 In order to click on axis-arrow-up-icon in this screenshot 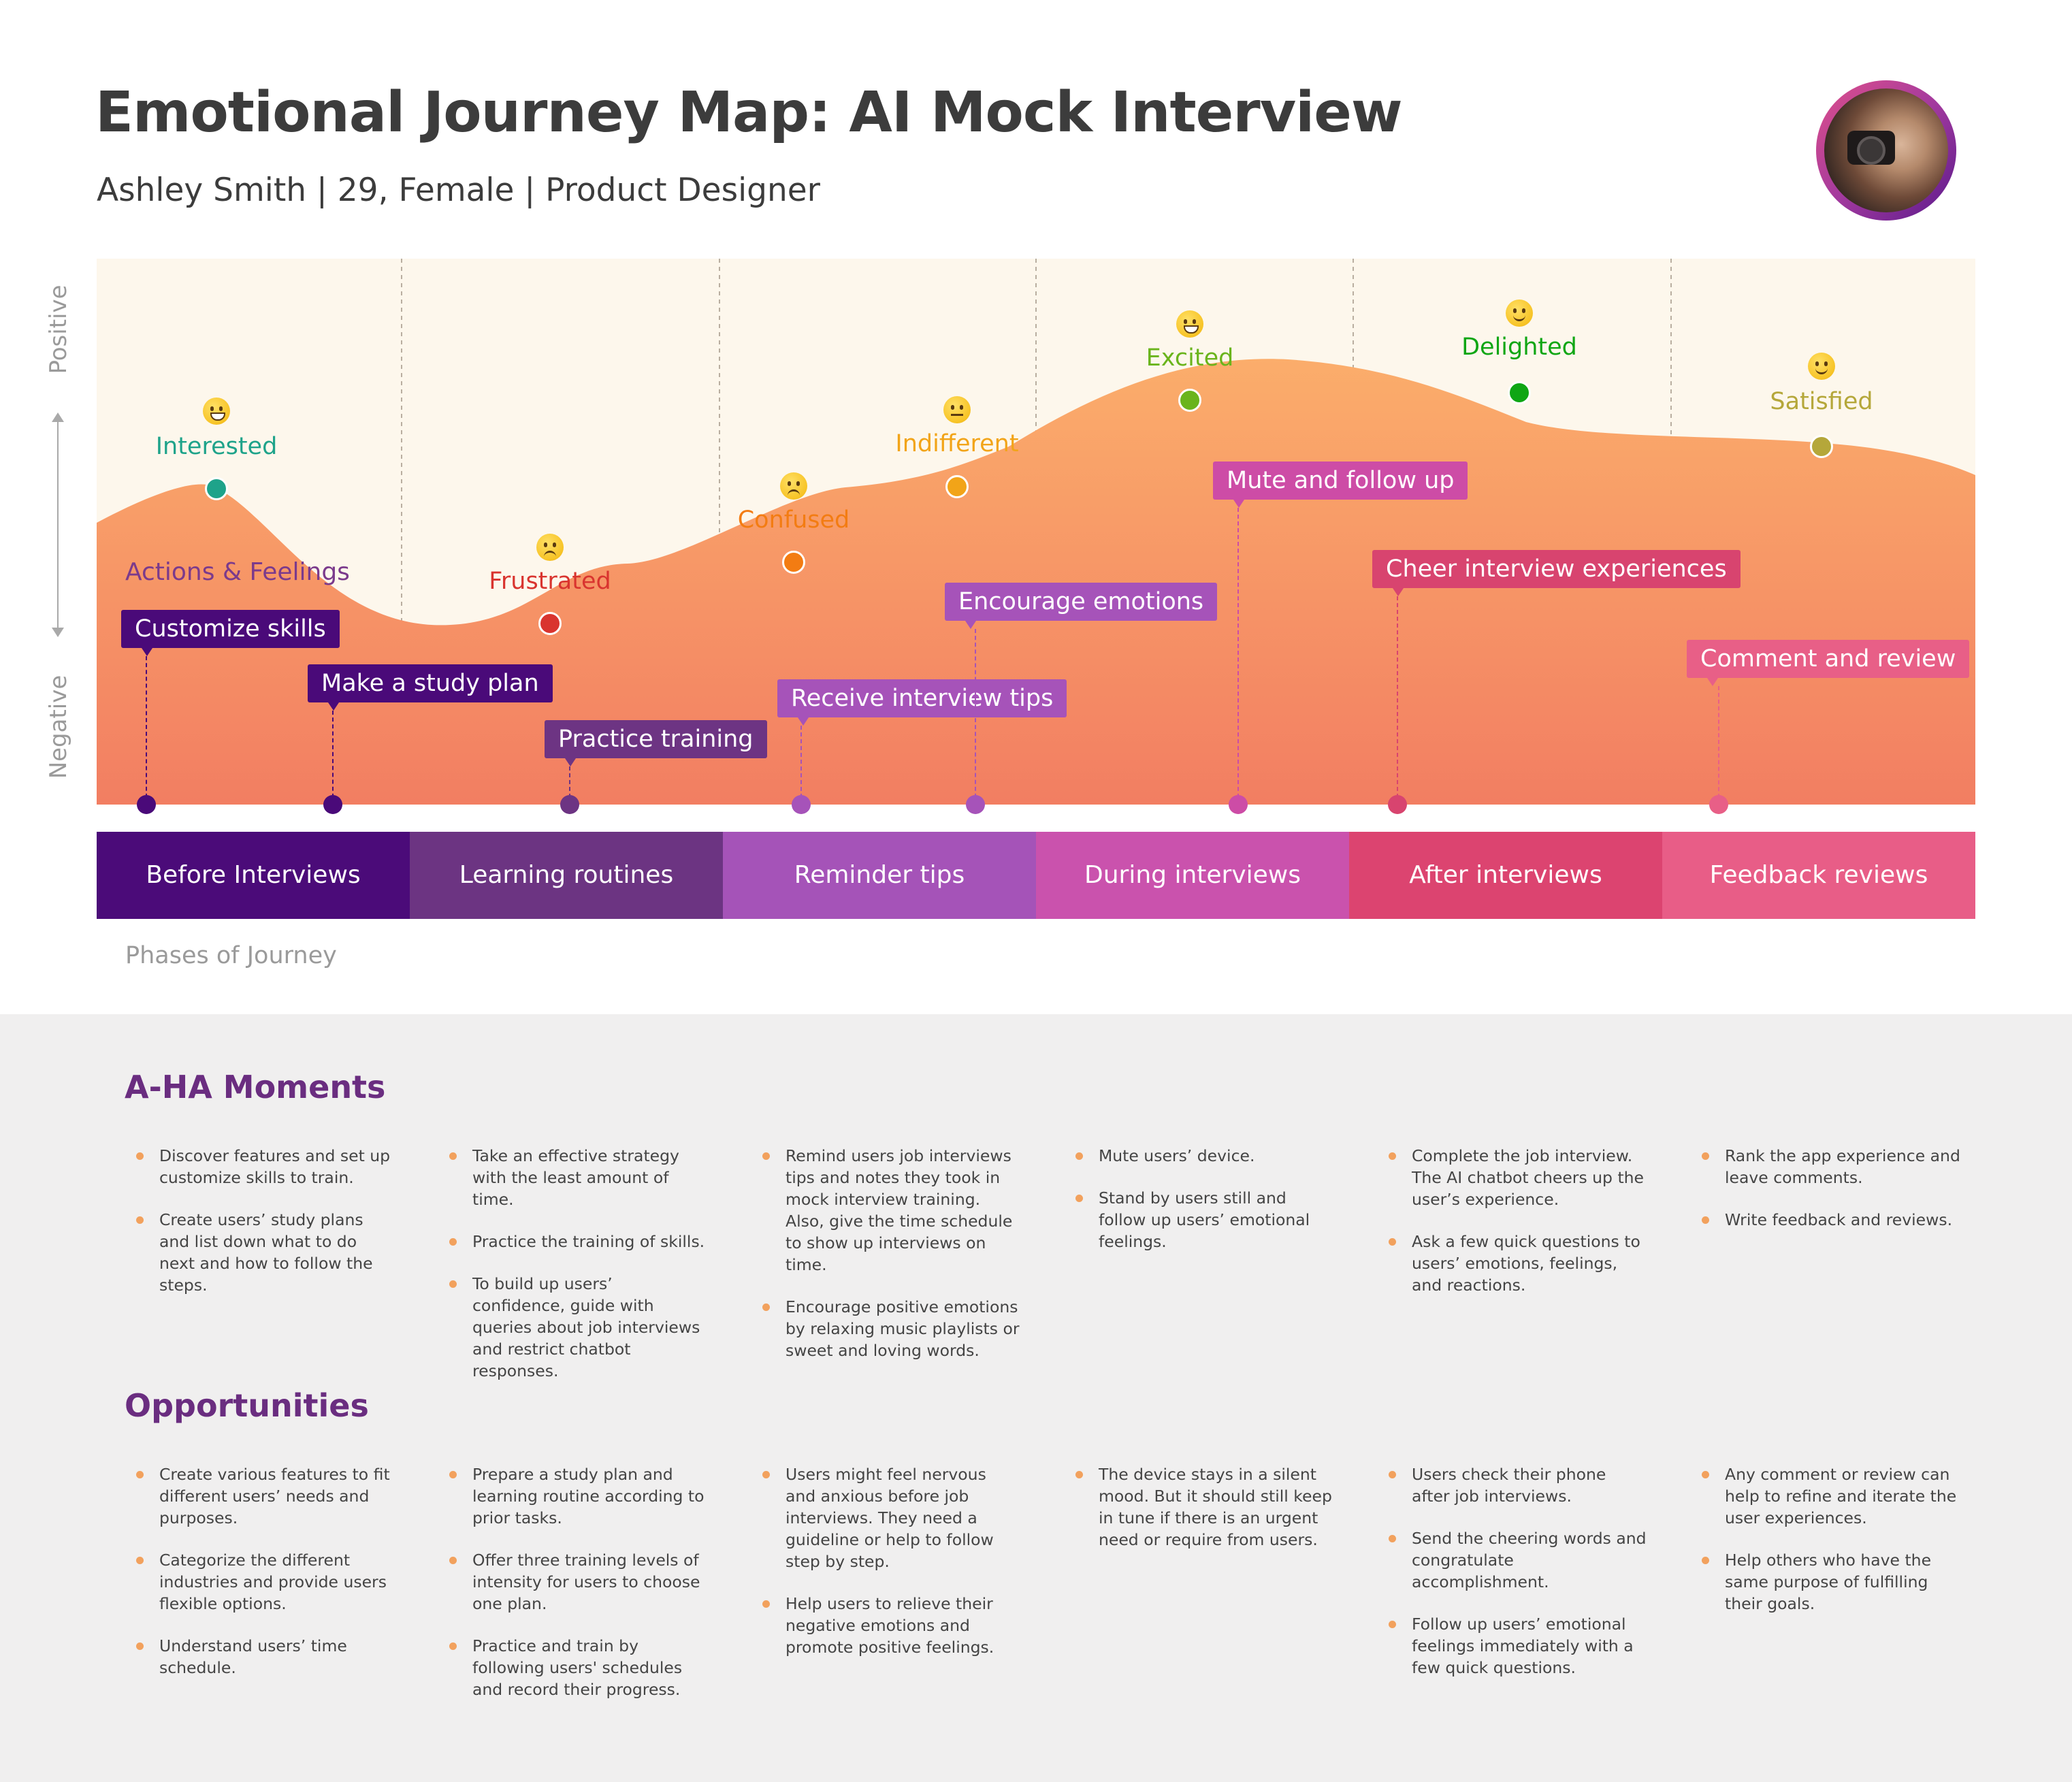, I will do `click(58, 417)`.